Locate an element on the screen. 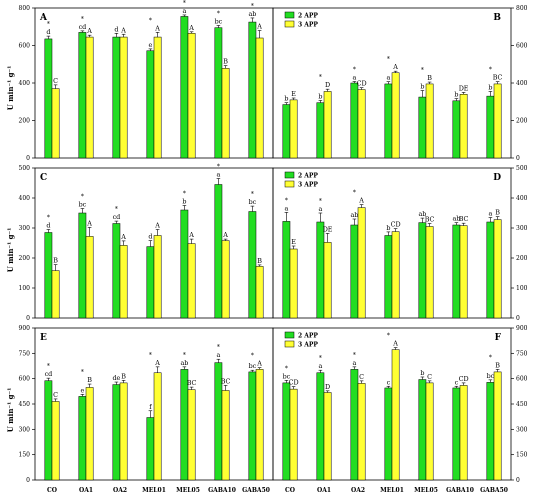  significance-letter: bc is located at coordinates (287, 376).